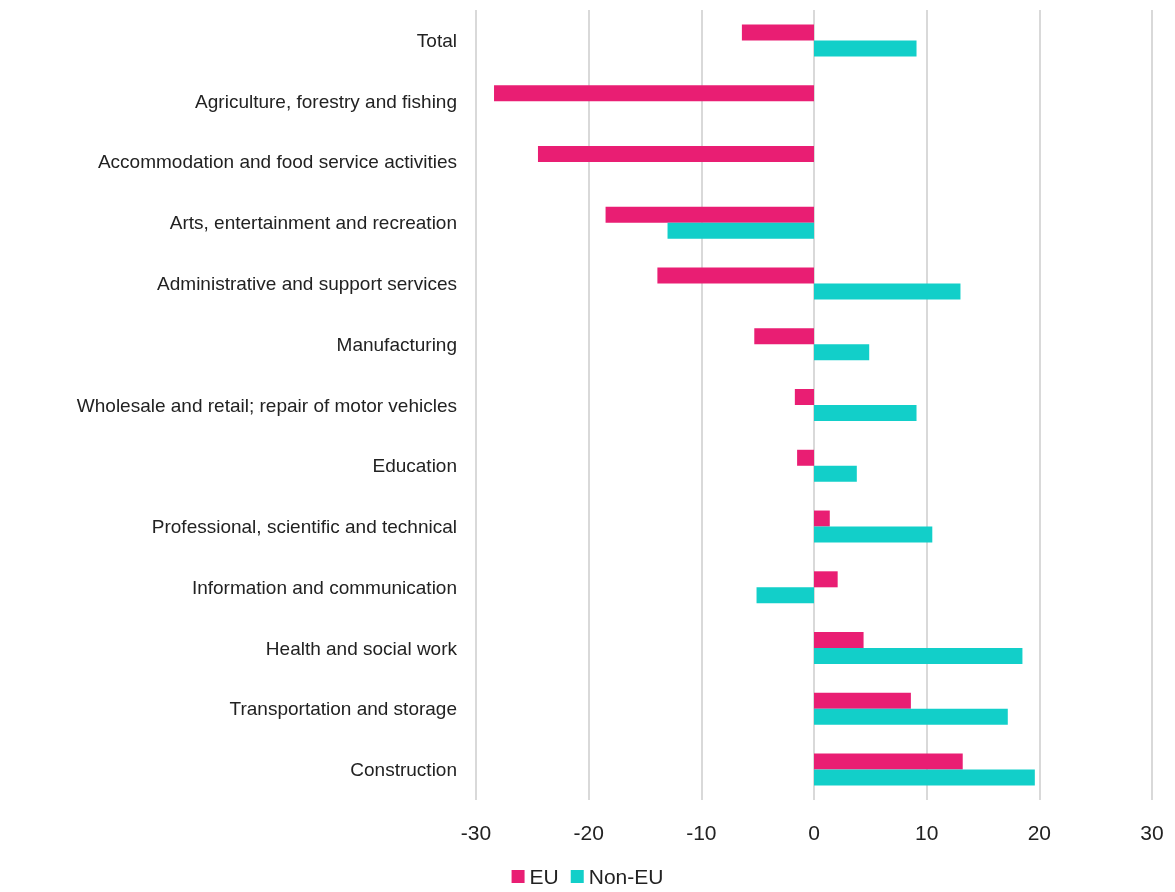  Describe the element at coordinates (414, 466) in the screenshot. I see `y-tick-label: Education` at that location.